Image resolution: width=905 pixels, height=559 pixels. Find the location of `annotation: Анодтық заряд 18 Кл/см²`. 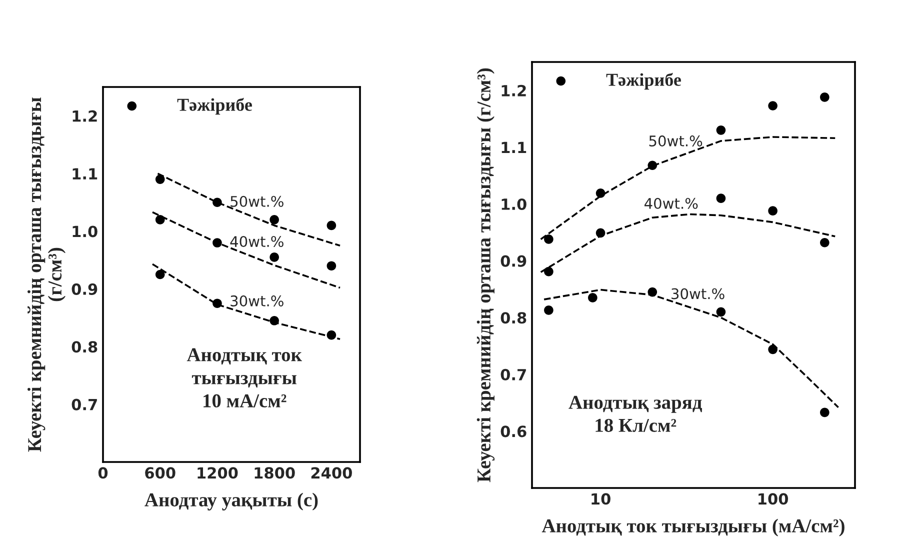

annotation: Анодтық заряд 18 Кл/см² is located at coordinates (635, 414).